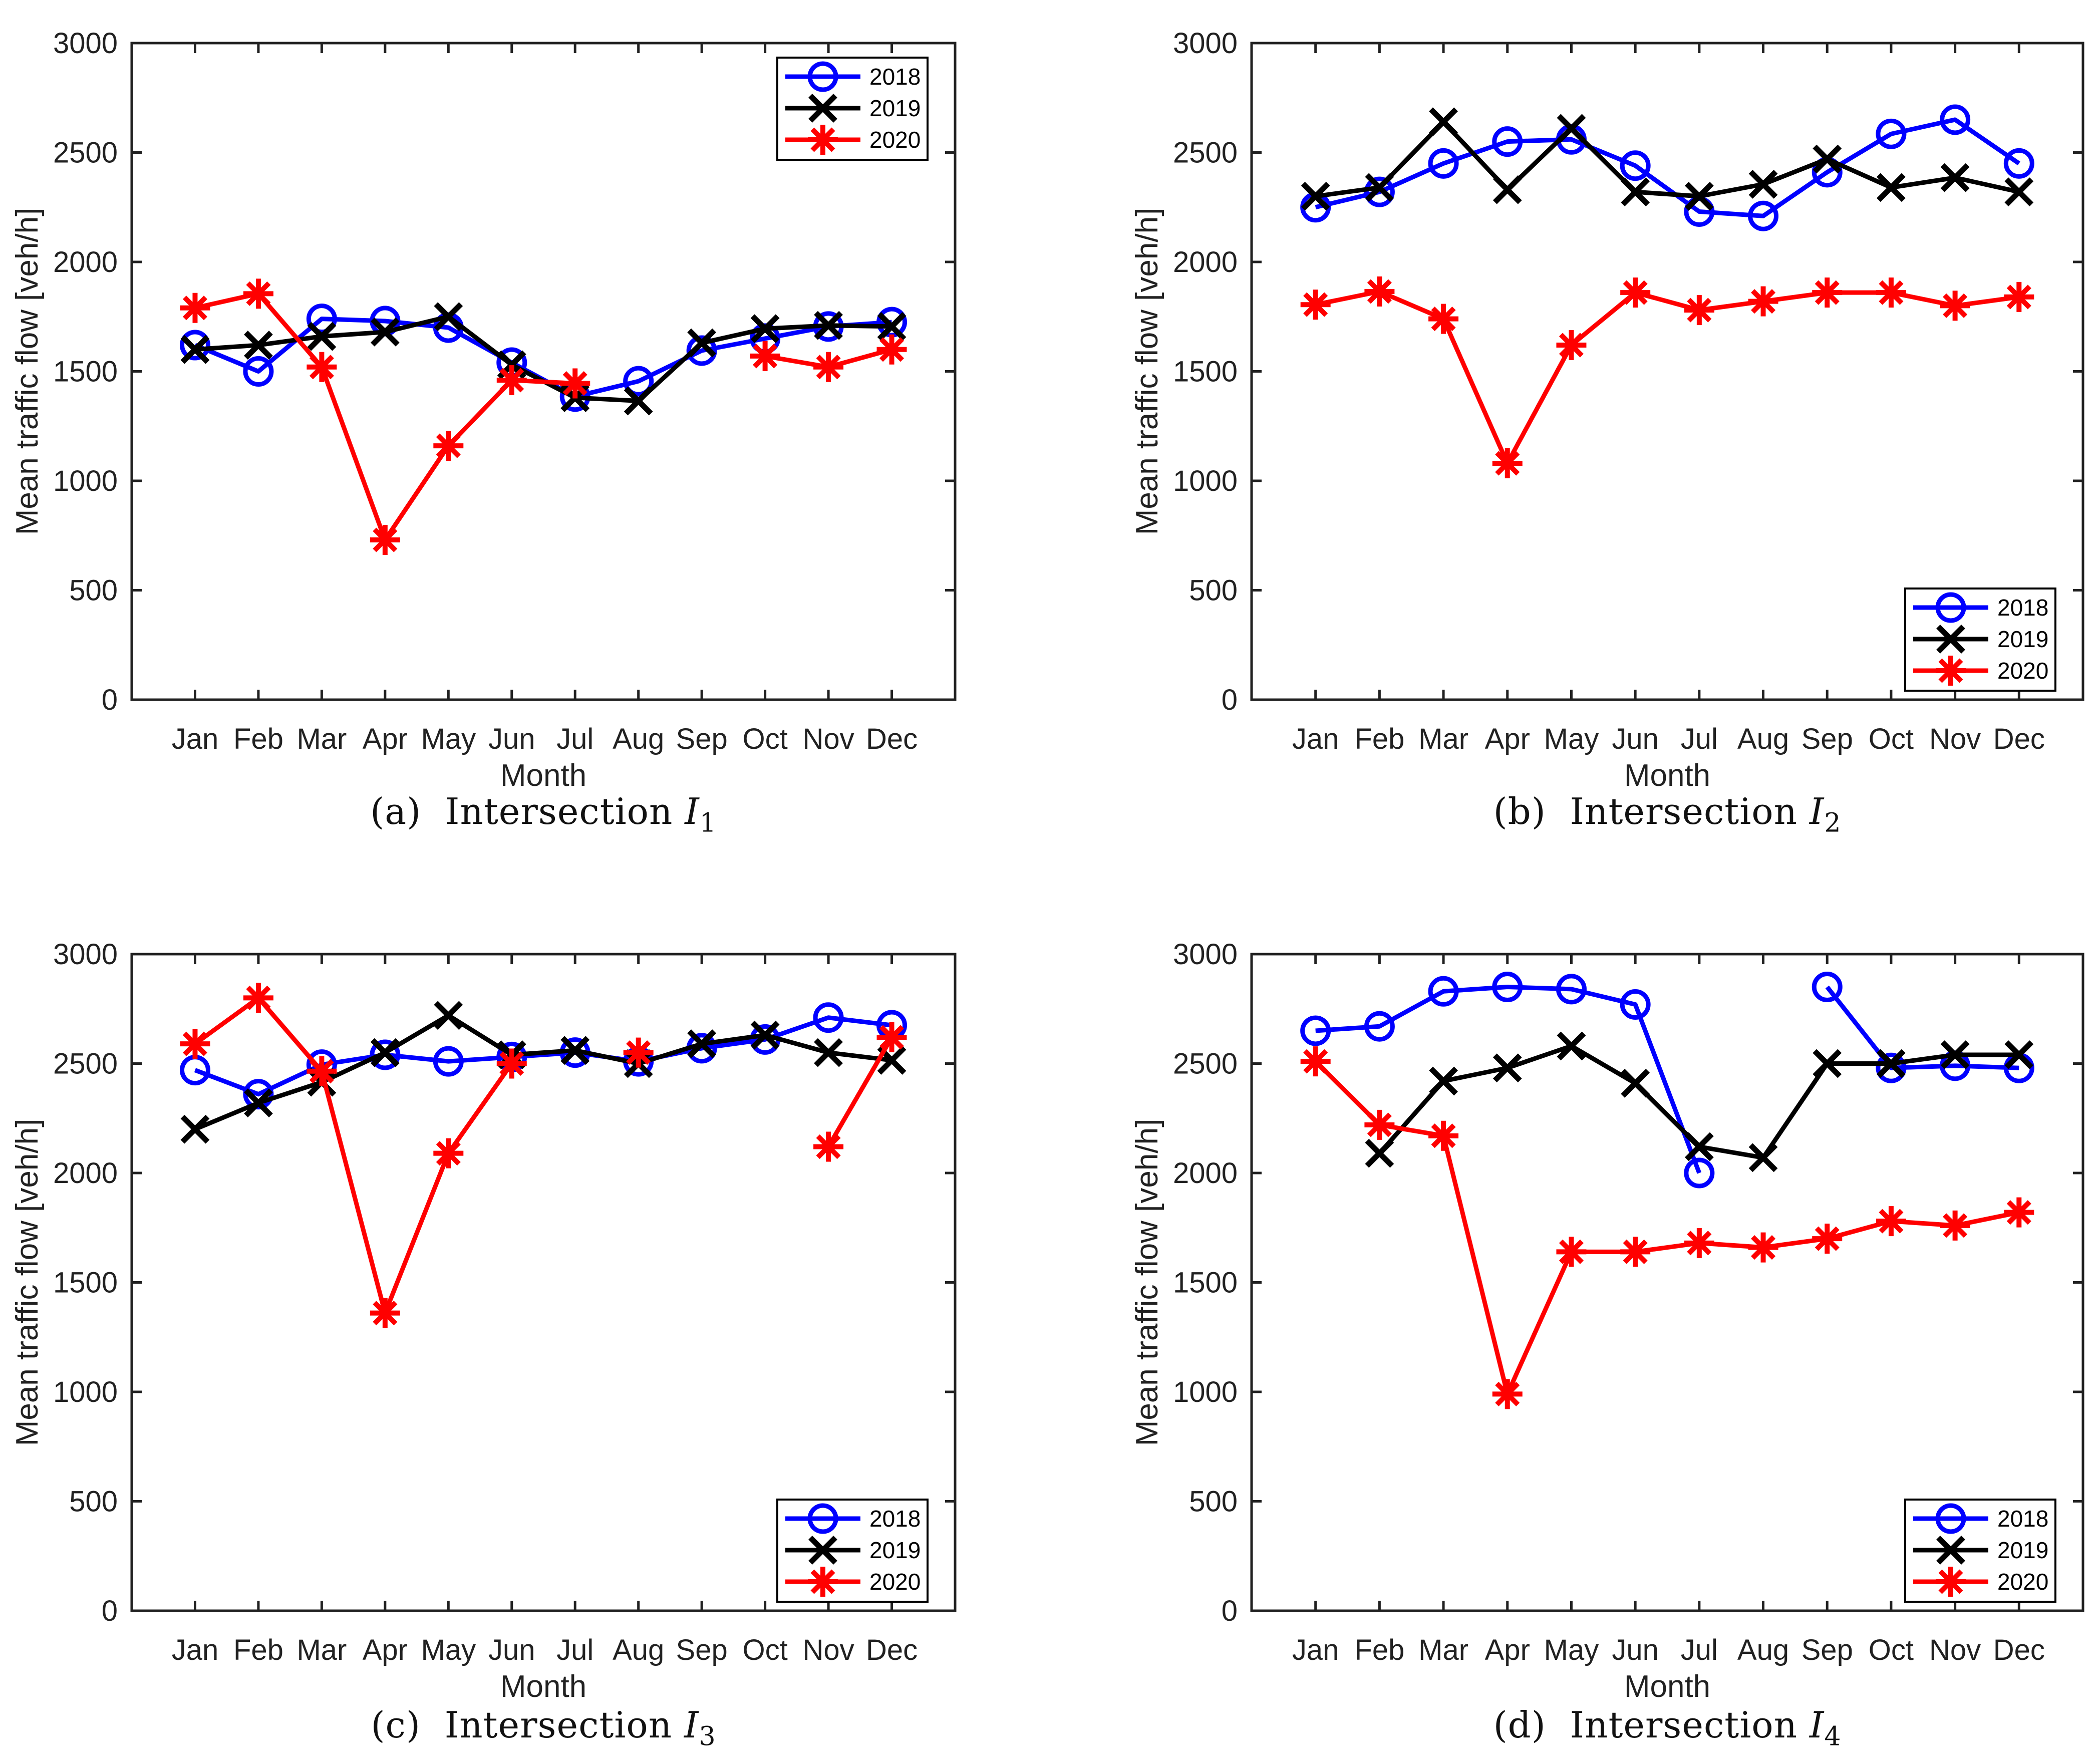 This screenshot has width=2100, height=1764. I want to click on caption-c-prefix: (c), so click(396, 1725).